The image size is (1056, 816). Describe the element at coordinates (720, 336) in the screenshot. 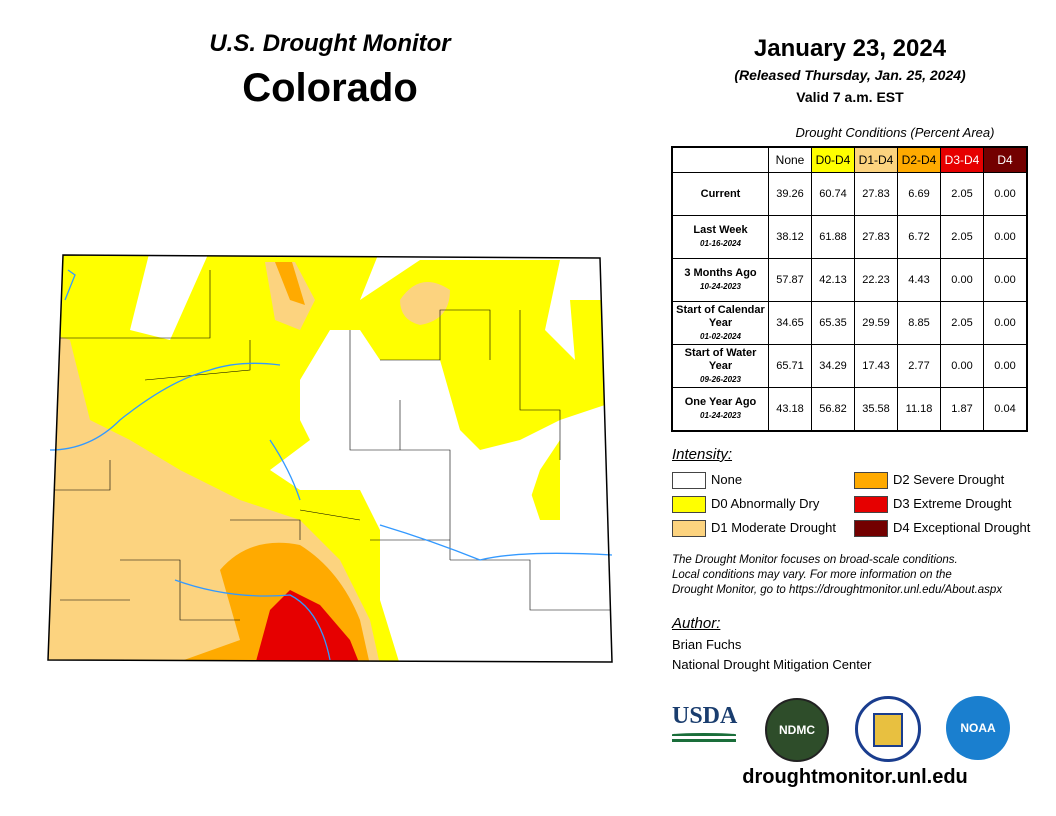

I see `row-date: 01-02-2024` at that location.